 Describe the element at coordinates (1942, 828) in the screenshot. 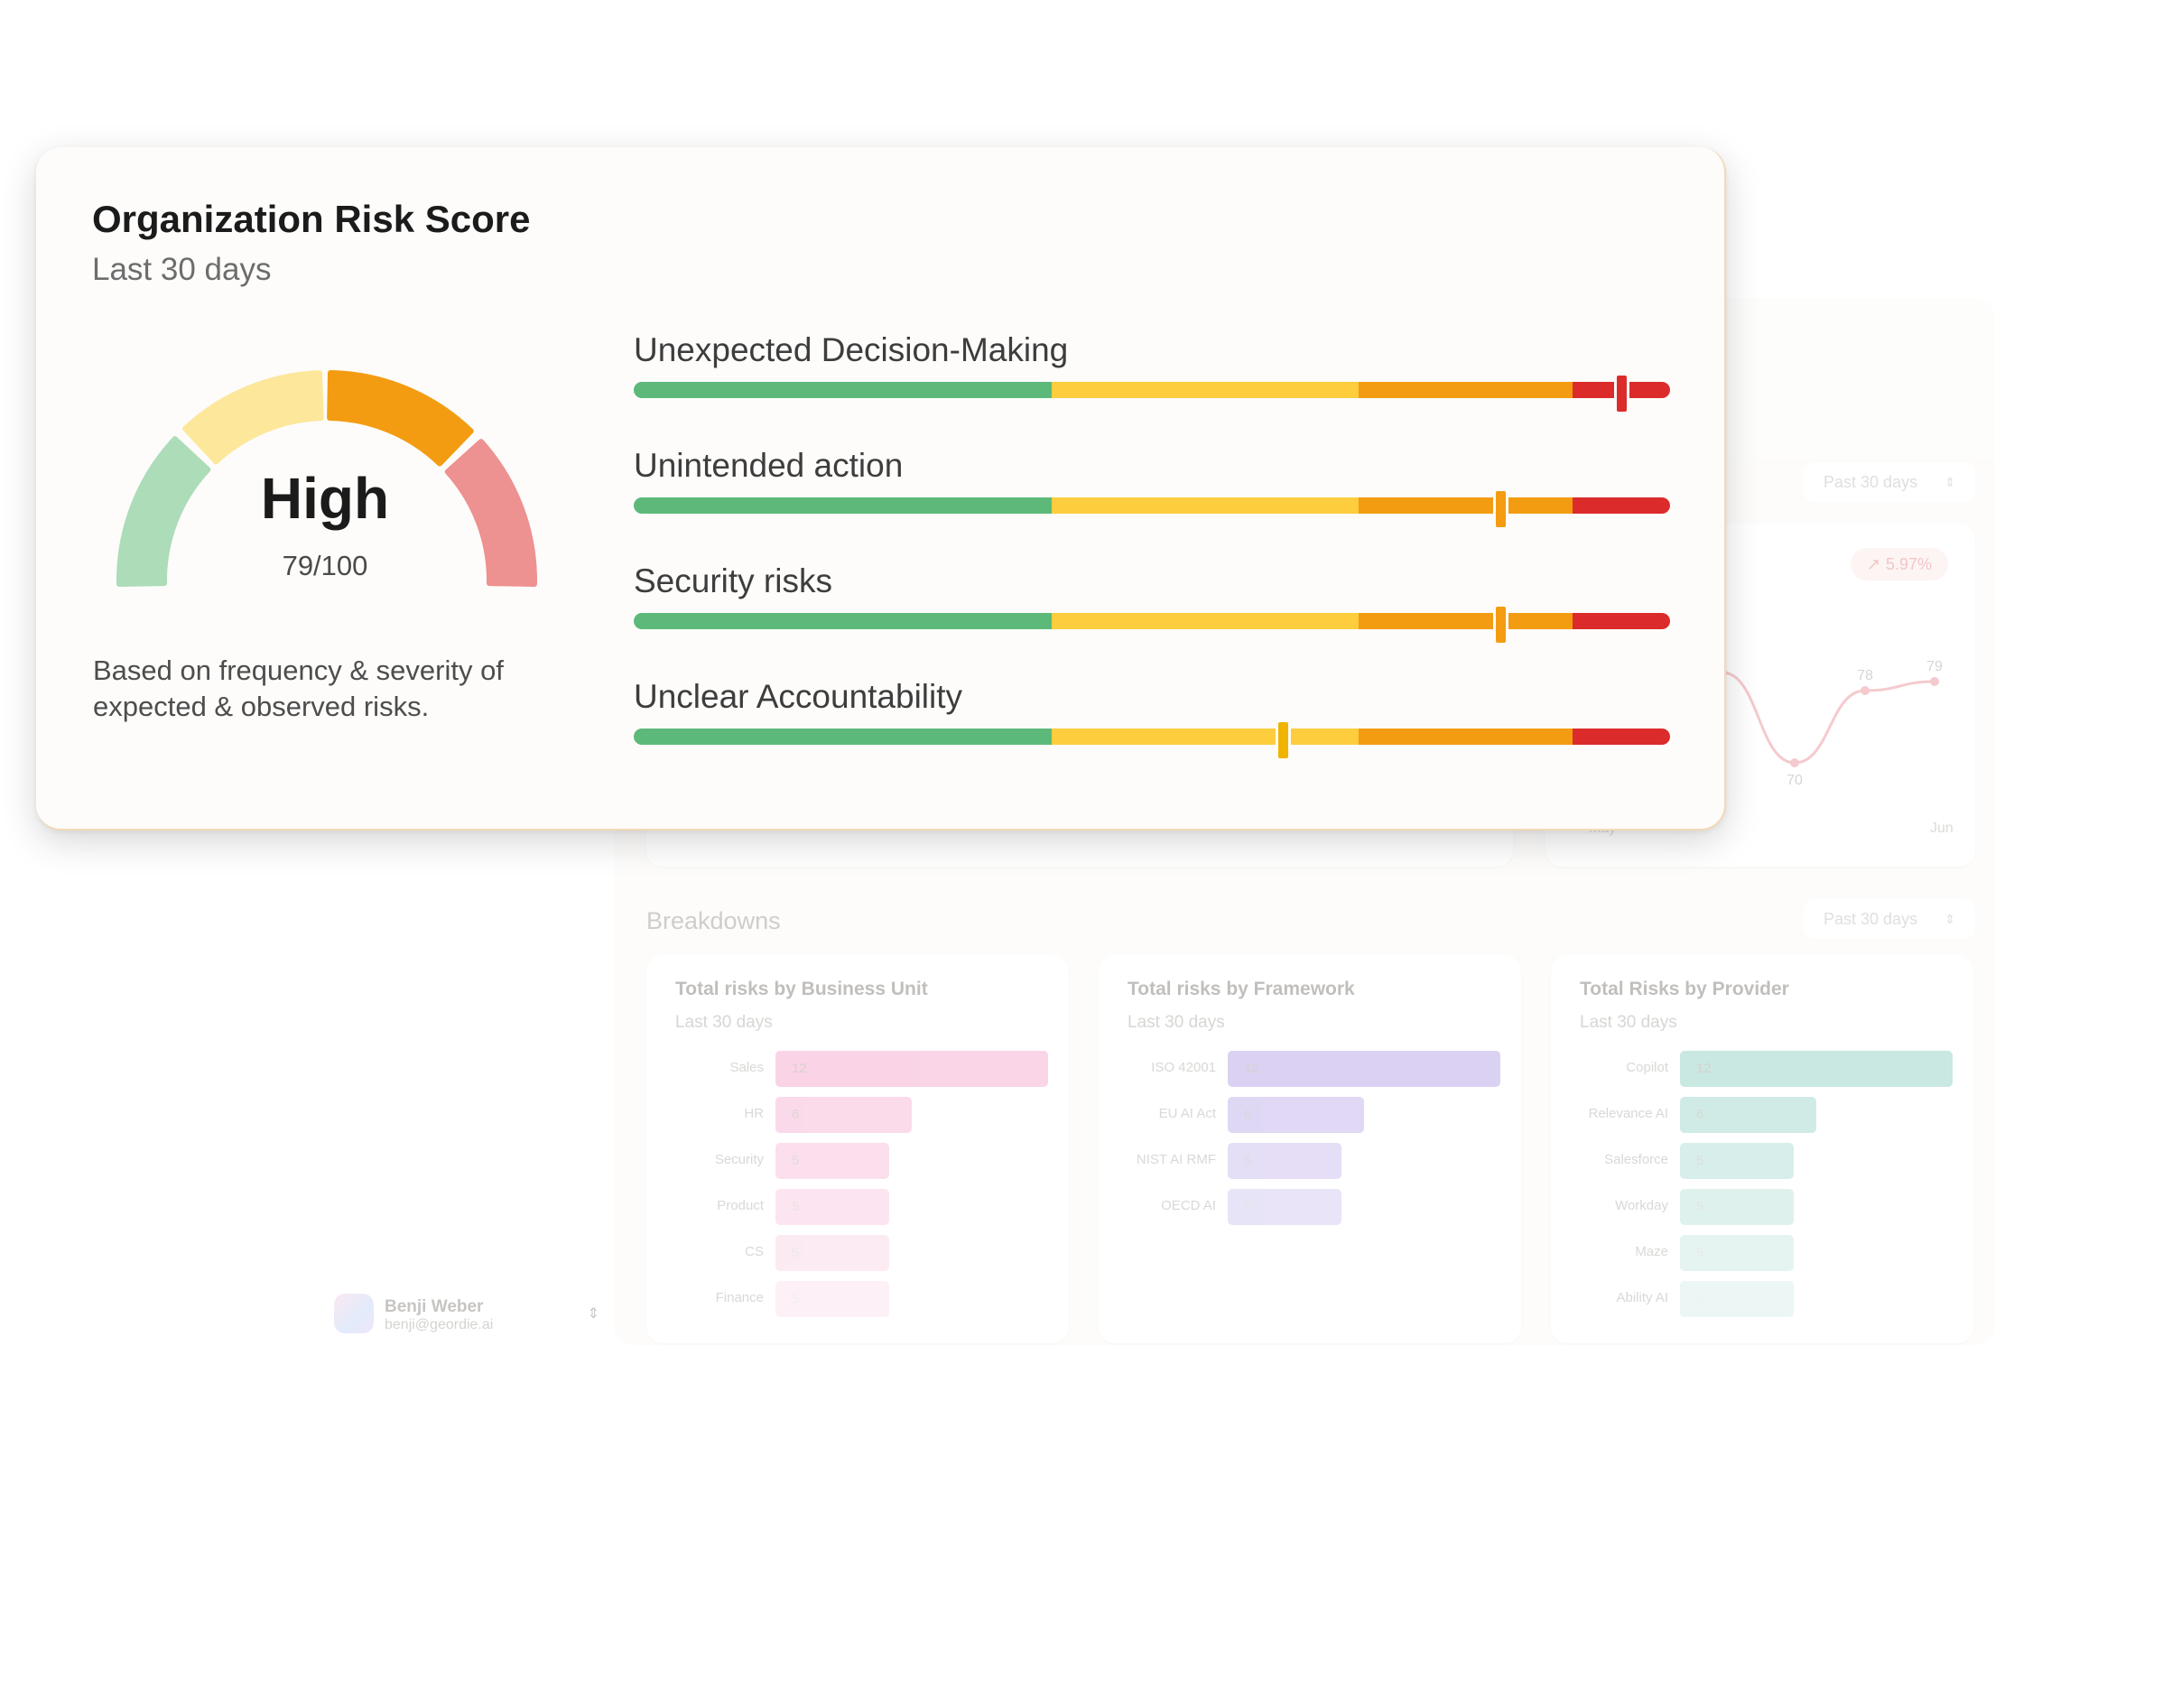

I see `trend-x-label: Jun` at that location.